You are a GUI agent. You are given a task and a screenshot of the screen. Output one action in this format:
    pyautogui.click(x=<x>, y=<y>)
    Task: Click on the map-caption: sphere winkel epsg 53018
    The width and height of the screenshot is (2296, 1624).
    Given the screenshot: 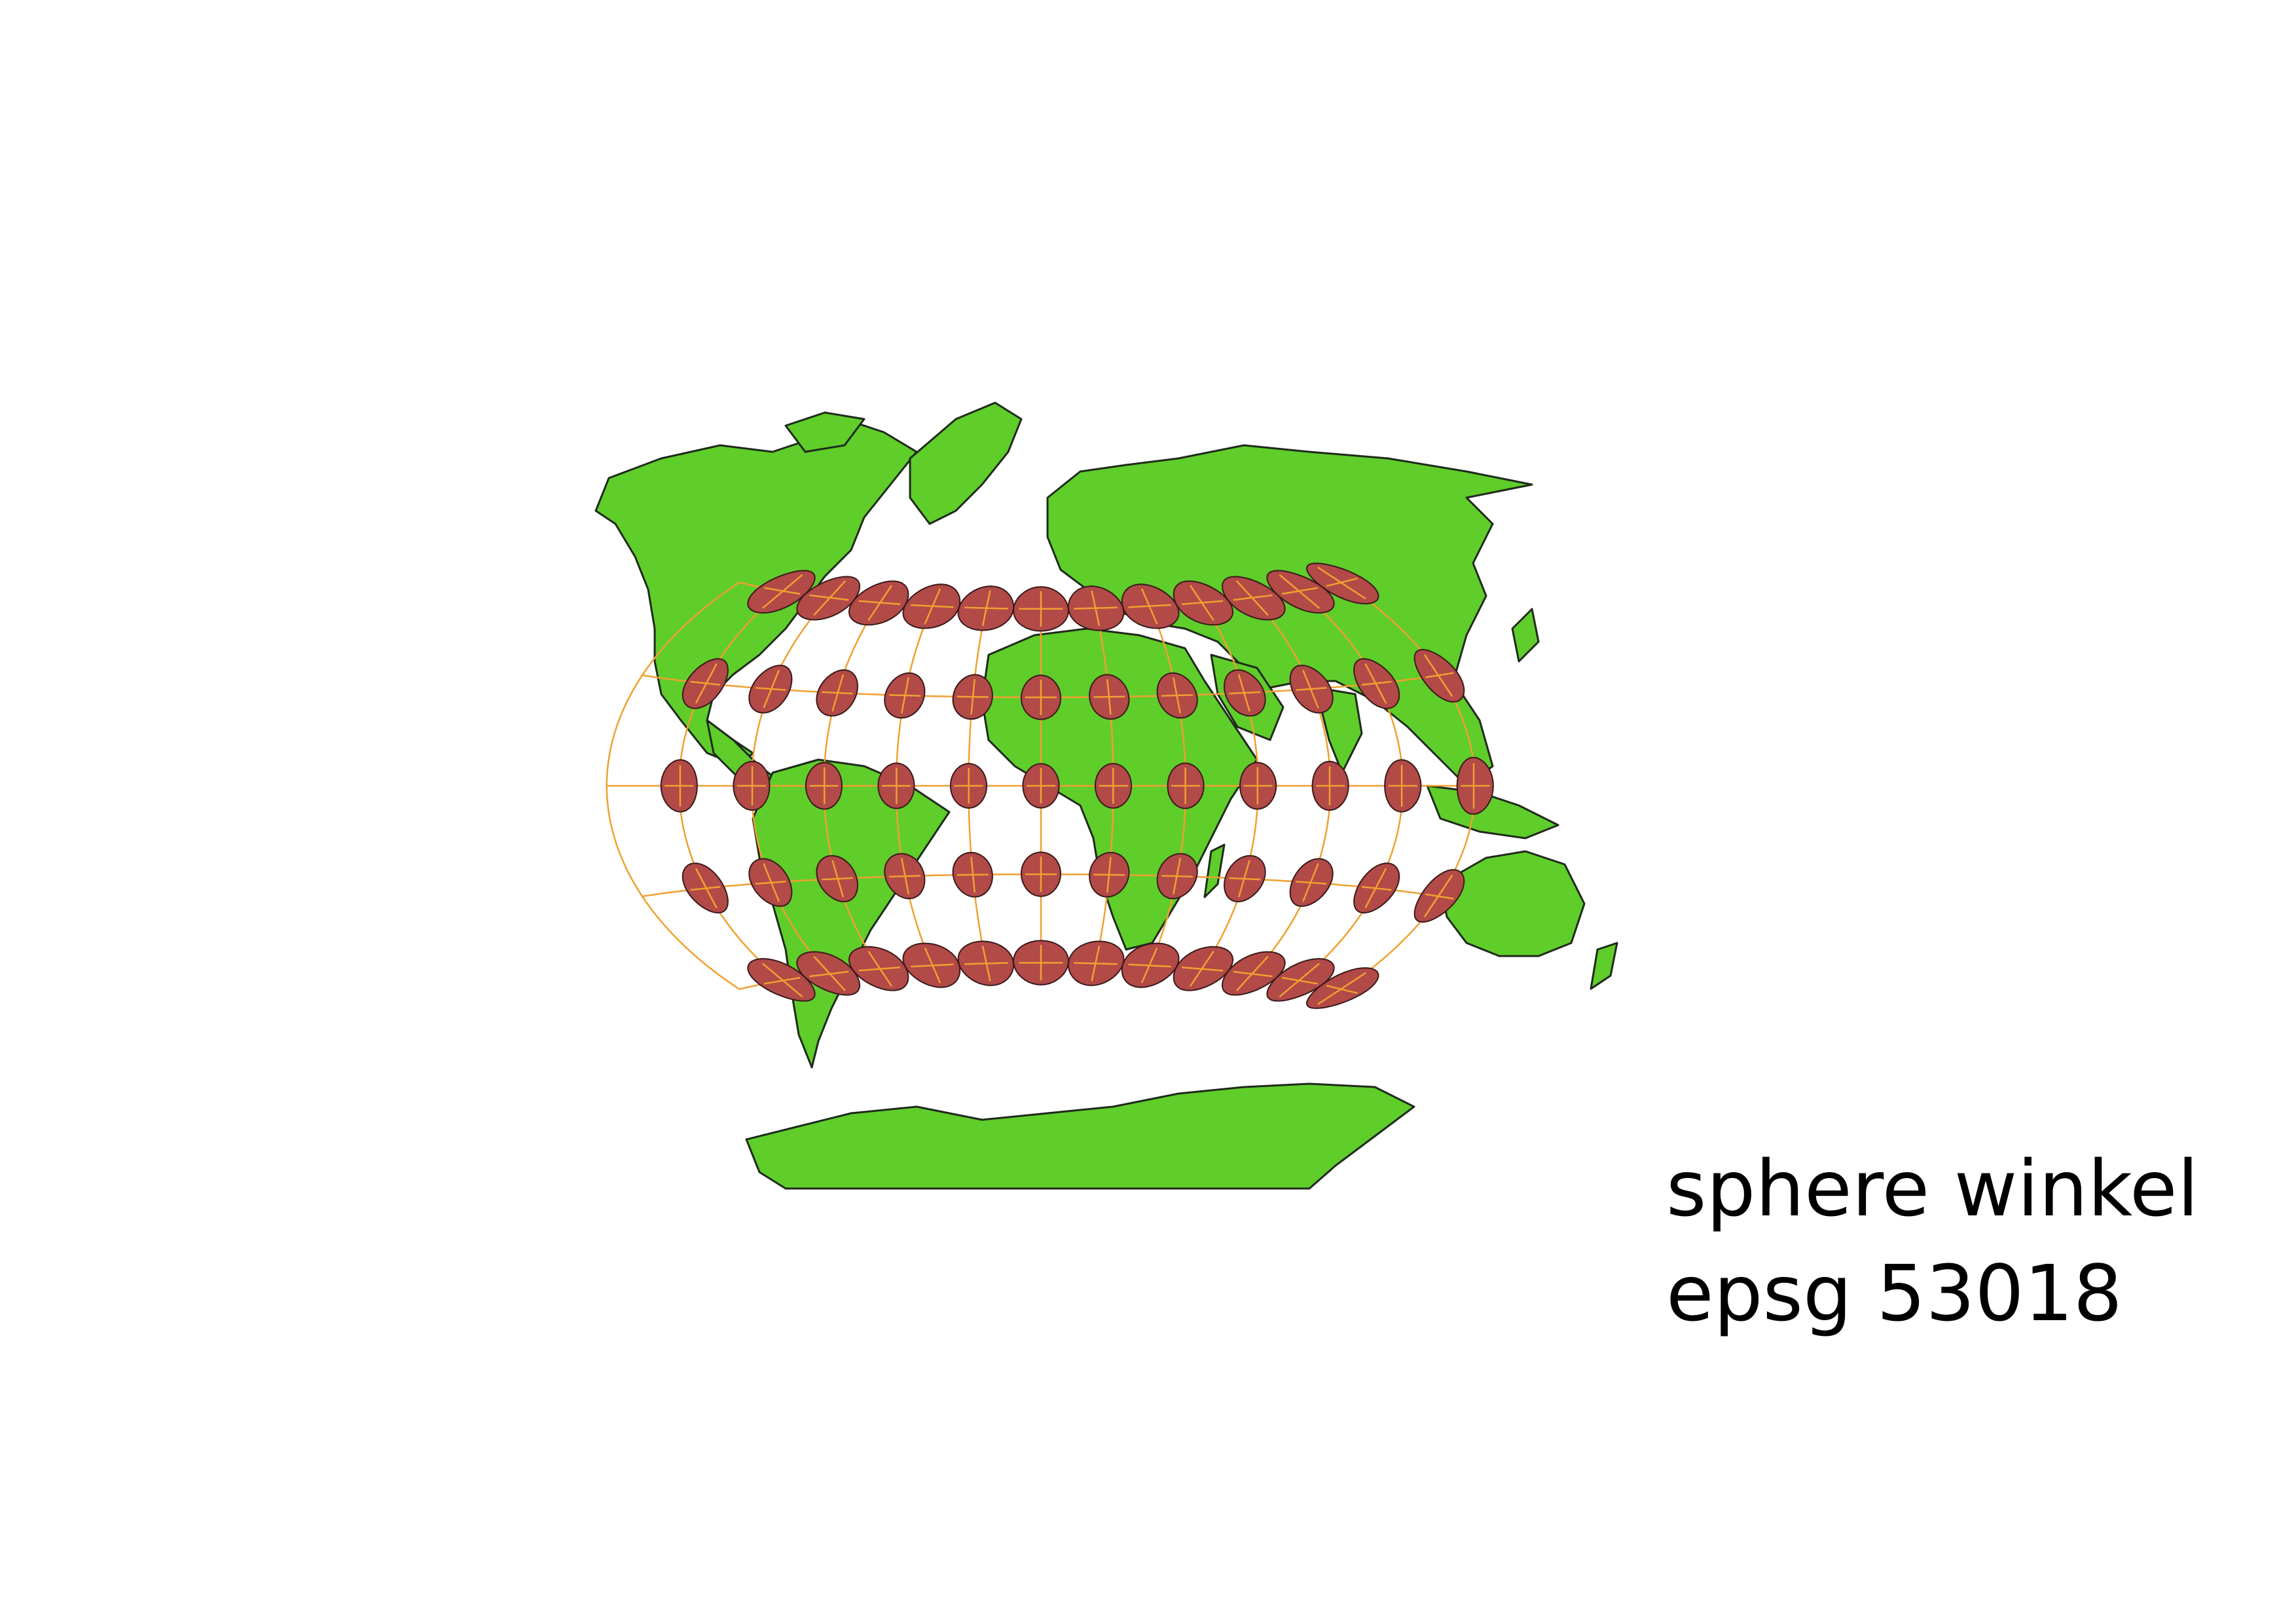 What is the action you would take?
    pyautogui.click(x=1932, y=1241)
    